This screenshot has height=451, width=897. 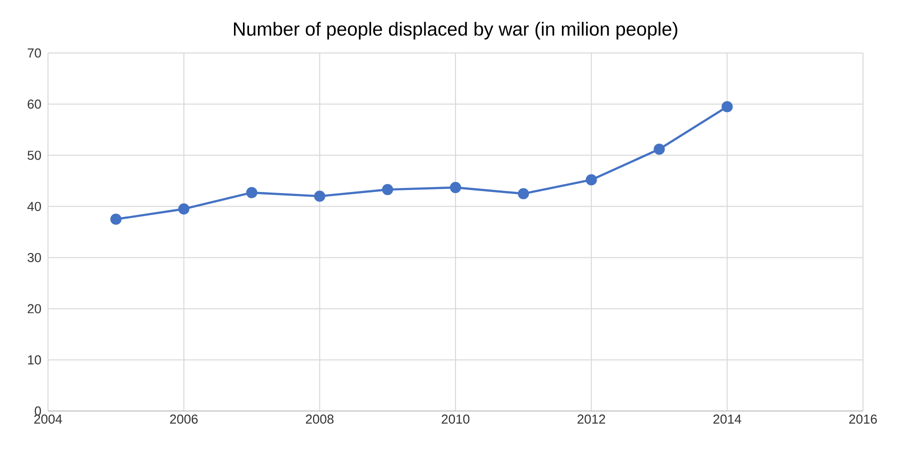 I want to click on y-tick-label: 60, so click(x=34, y=104).